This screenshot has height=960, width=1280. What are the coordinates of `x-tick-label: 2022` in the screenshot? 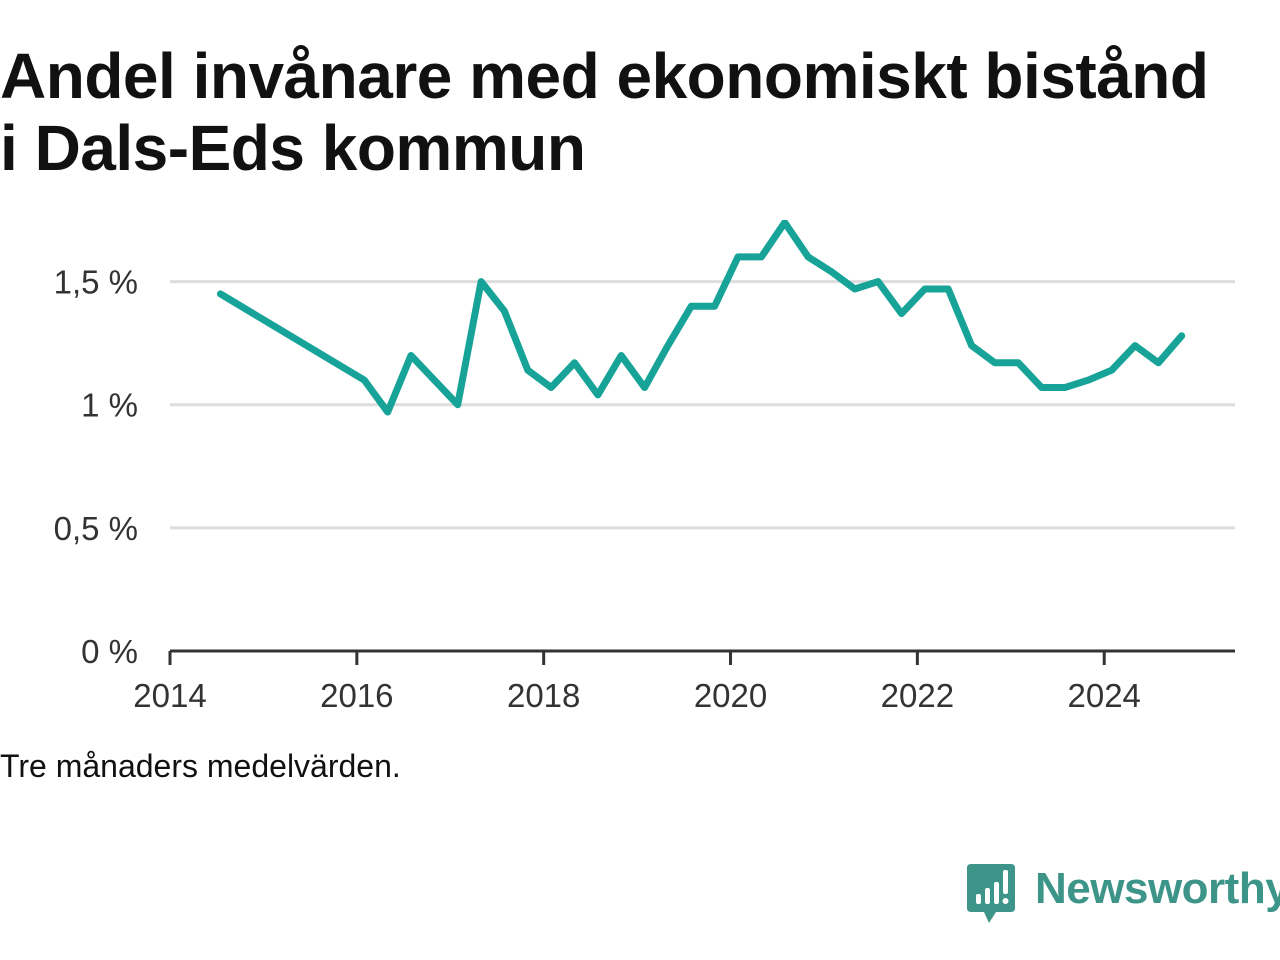 It's located at (917, 695).